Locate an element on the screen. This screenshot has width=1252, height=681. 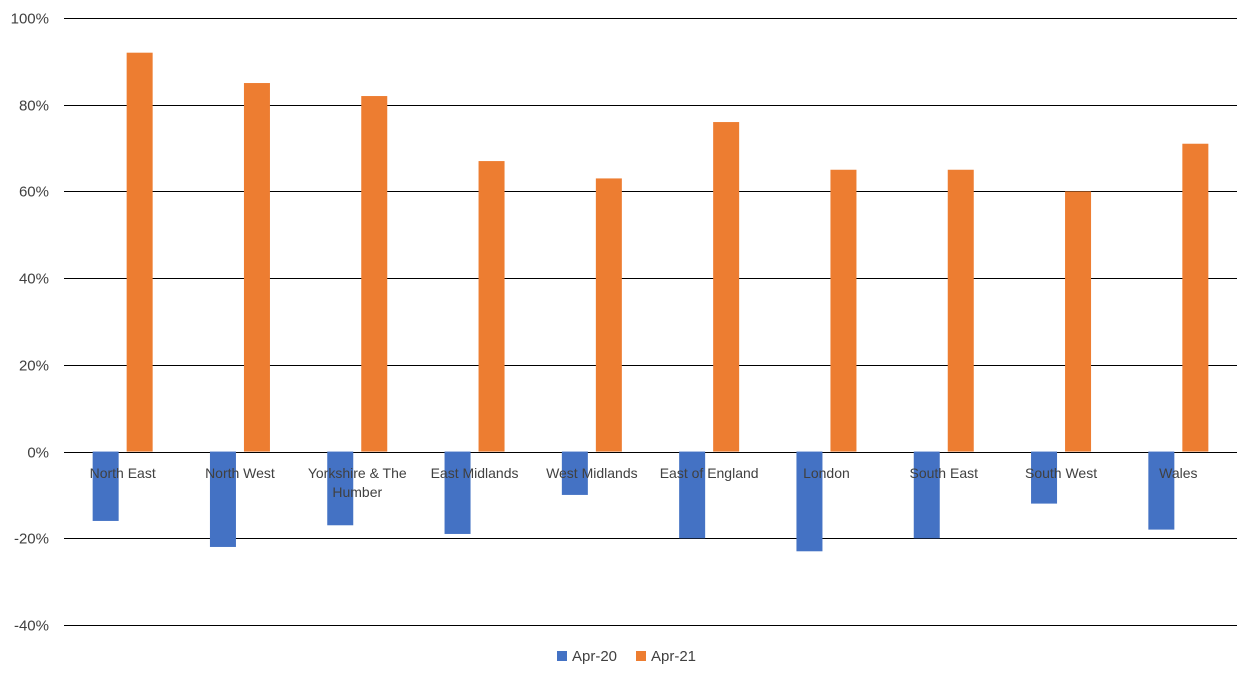
y-axis-tick-labels: 100% 80% 60% 40% 20% 0% -20% -40% is located at coordinates (30, 323).